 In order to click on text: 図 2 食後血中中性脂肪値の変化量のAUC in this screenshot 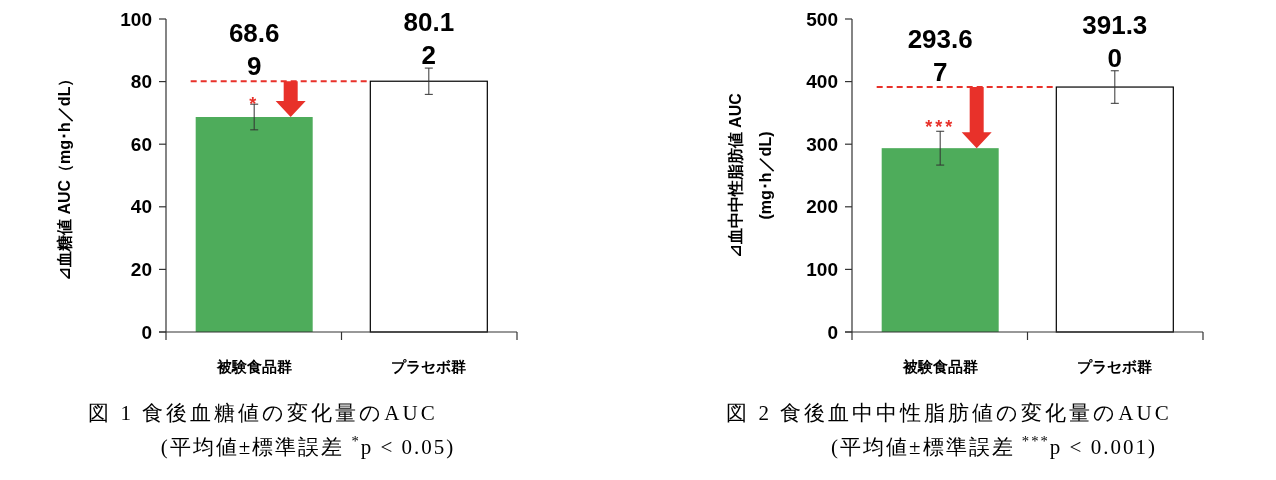, I will do `click(949, 413)`.